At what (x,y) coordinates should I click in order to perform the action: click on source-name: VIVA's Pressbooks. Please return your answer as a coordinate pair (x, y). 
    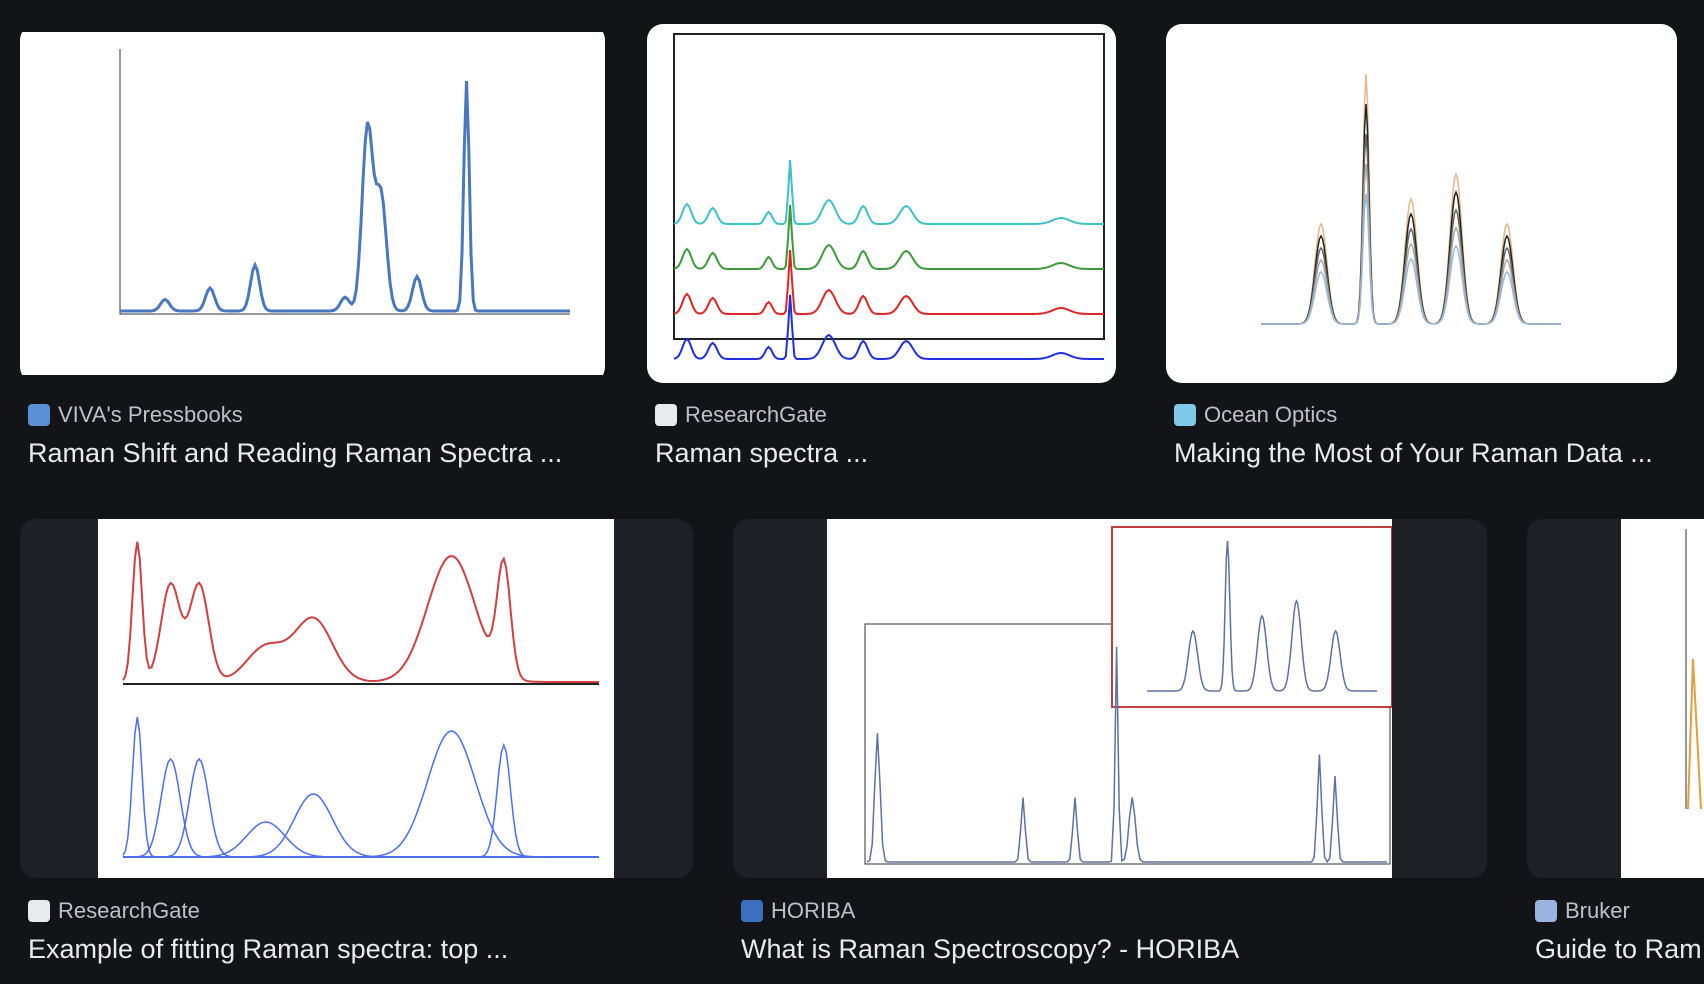
    Looking at the image, I should click on (150, 414).